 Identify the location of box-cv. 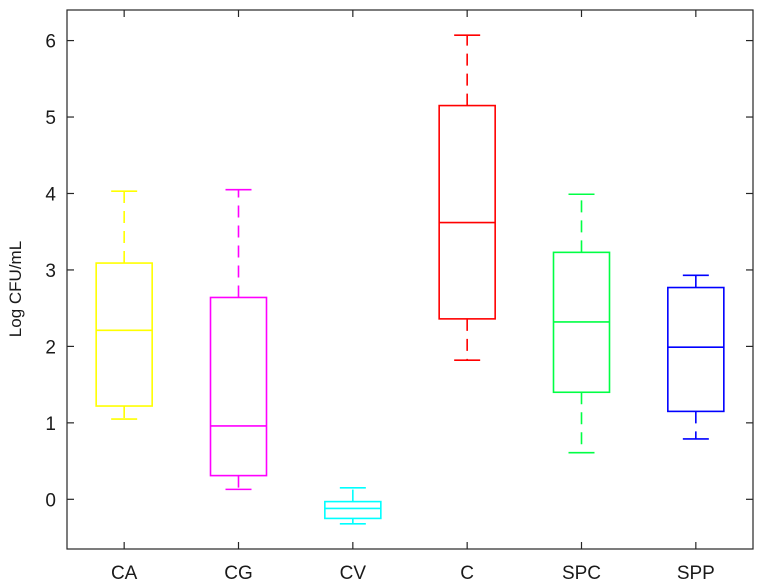
(353, 506).